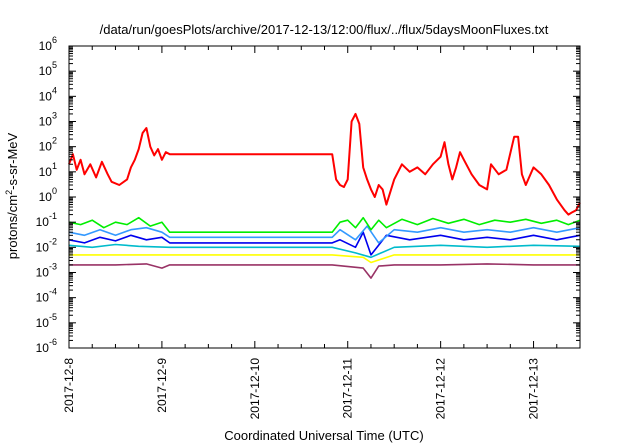  Describe the element at coordinates (46, 220) in the screenshot. I see `y-tick-label: 10⁻¹` at that location.